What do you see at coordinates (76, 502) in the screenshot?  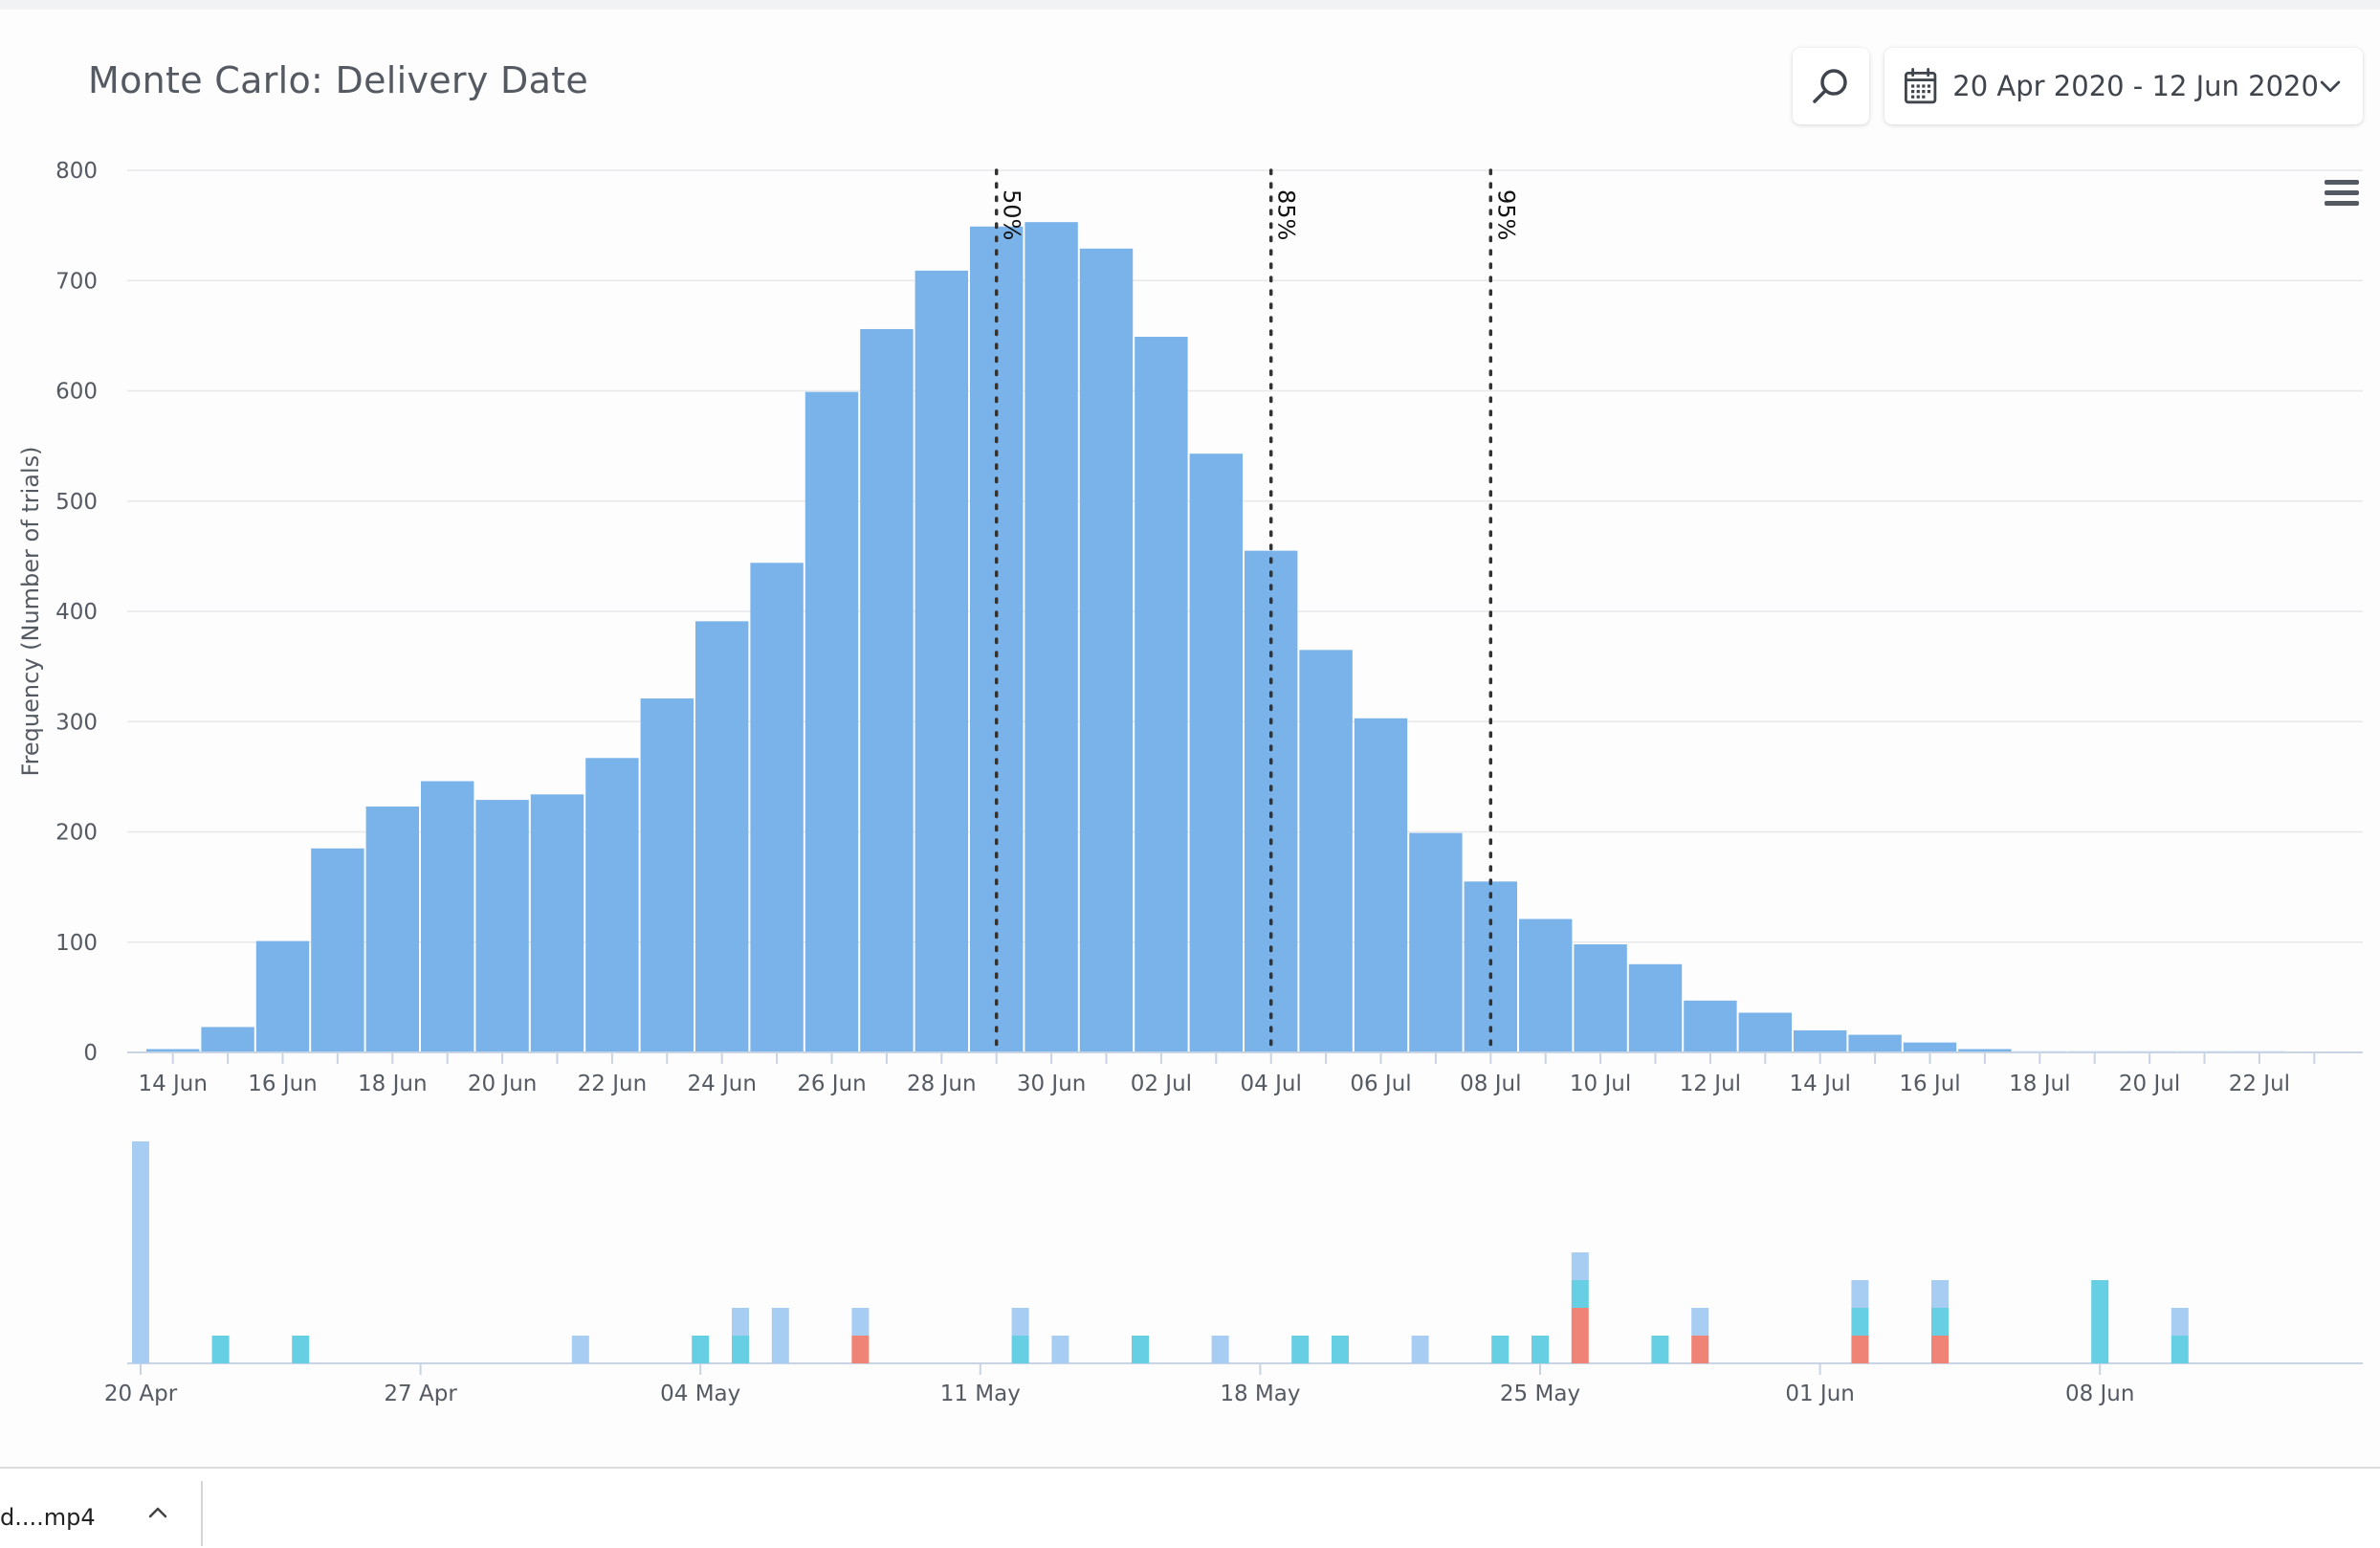 I see `y-tick-label: 500` at bounding box center [76, 502].